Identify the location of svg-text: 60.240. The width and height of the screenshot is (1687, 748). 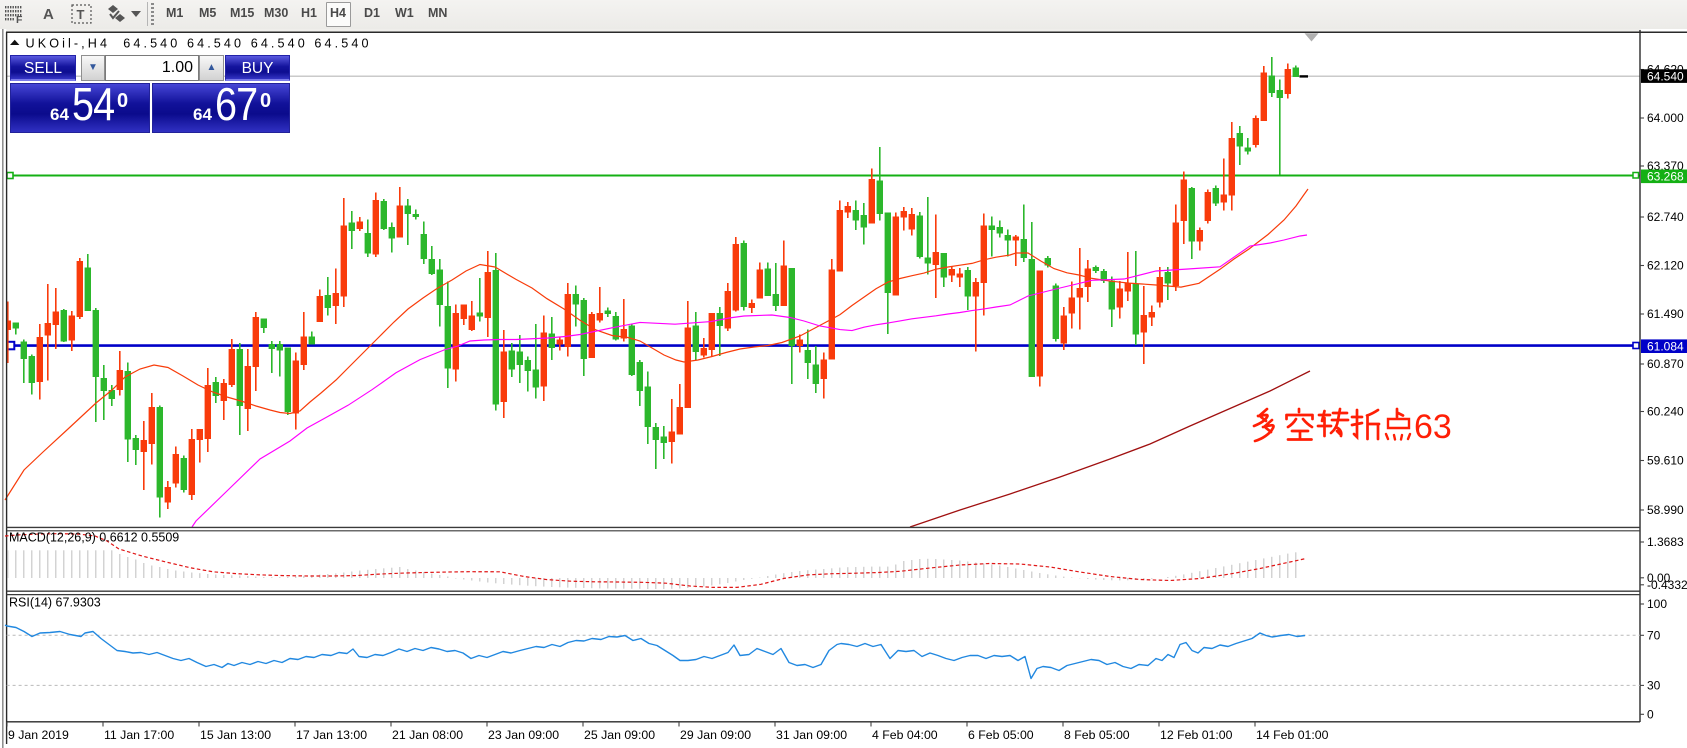
(1665, 412).